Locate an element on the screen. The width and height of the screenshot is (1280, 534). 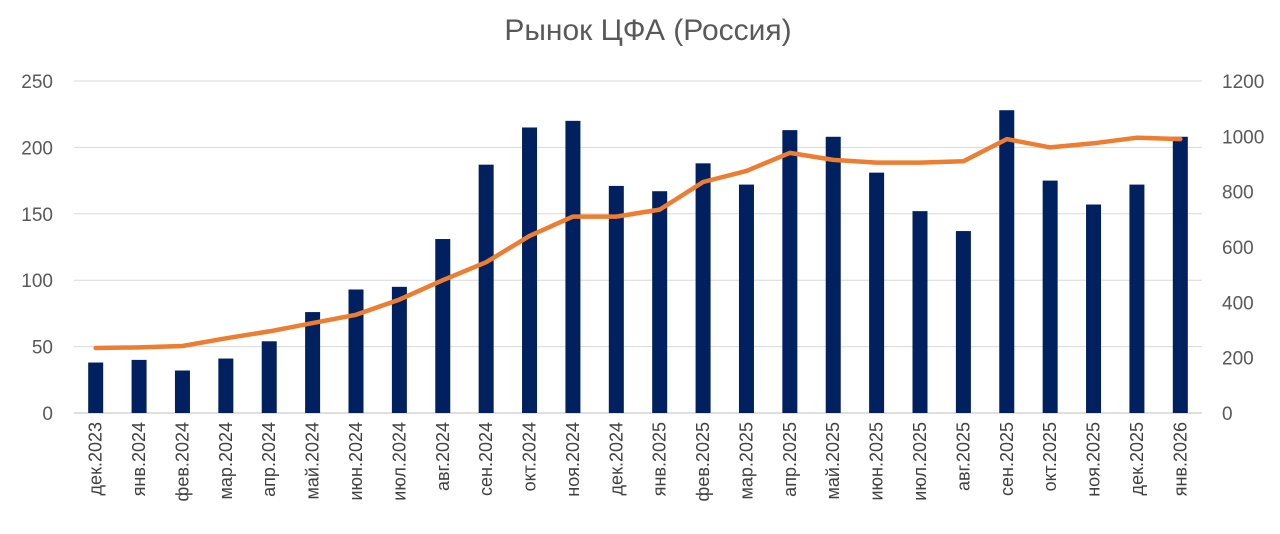
x-axis-tick-label: мар.2024 is located at coordinates (226, 460).